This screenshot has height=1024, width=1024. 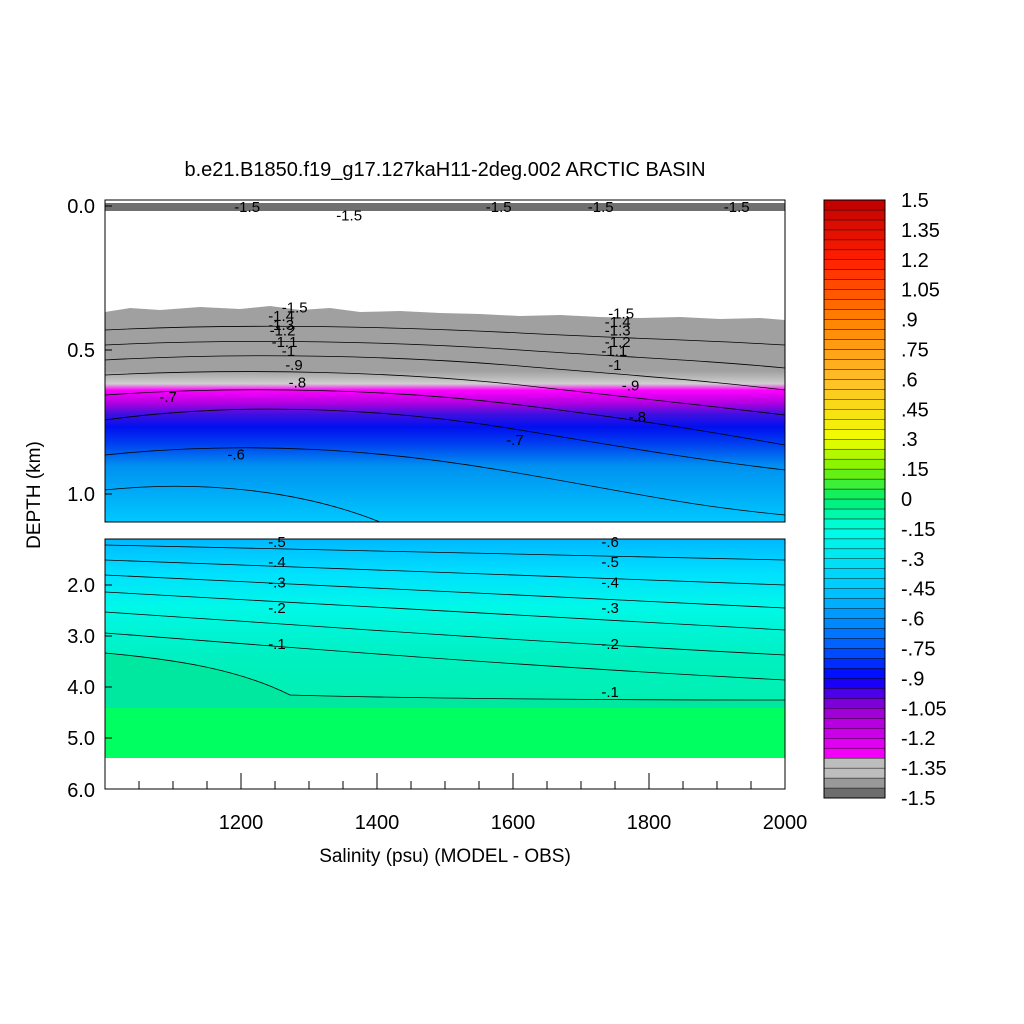 I want to click on contour-label: -.4, so click(x=610, y=583).